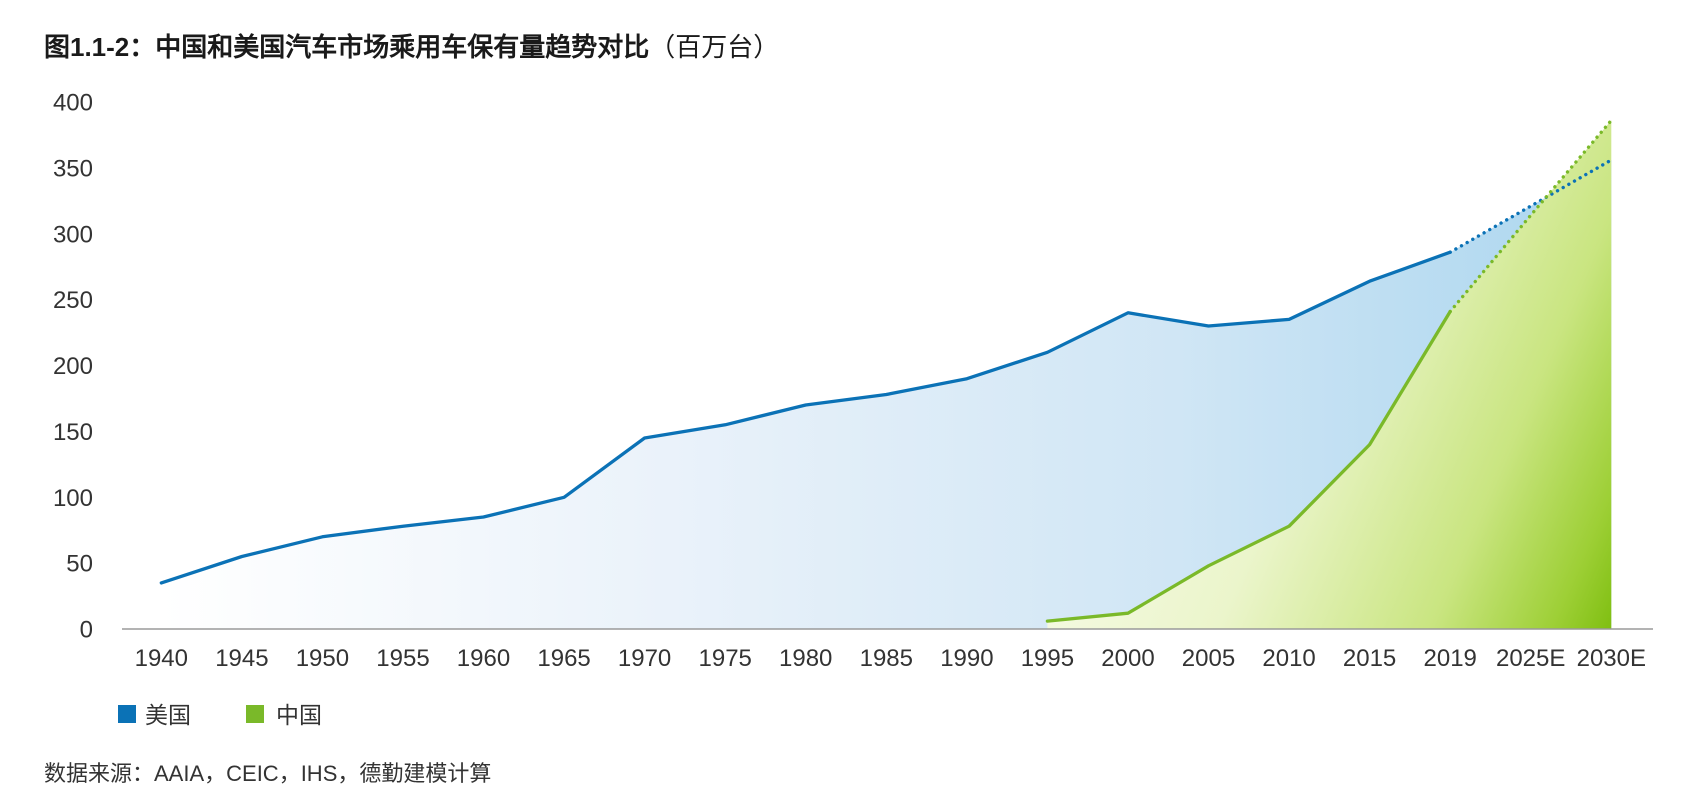 Image resolution: width=1693 pixels, height=796 pixels. I want to click on x-tick-label: 2030E, so click(1611, 658).